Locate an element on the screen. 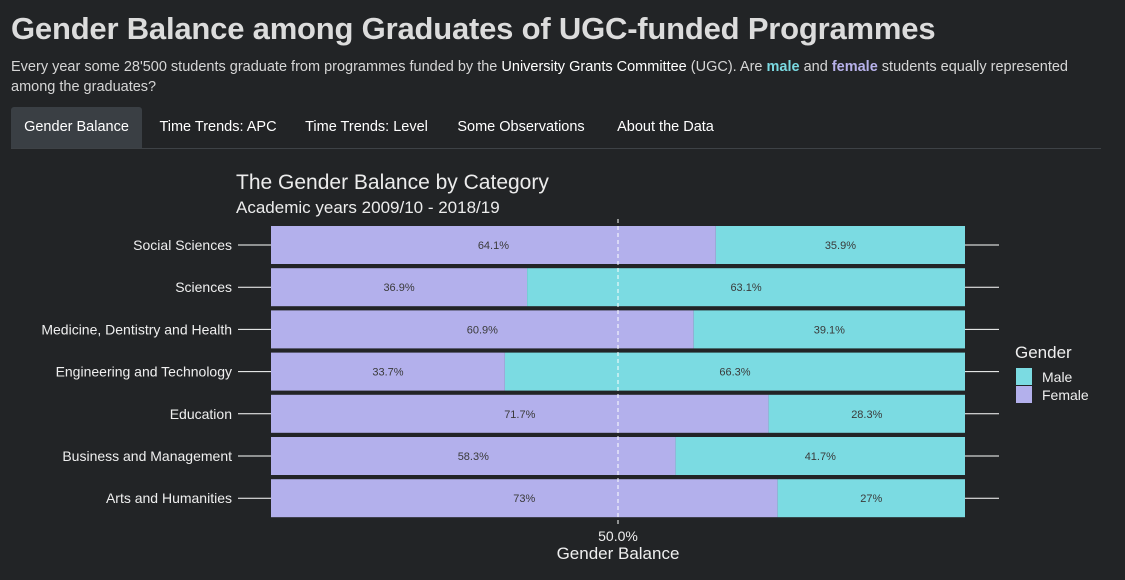 The height and width of the screenshot is (580, 1125). tab-gender-balance: Gender Balance is located at coordinates (76, 127).